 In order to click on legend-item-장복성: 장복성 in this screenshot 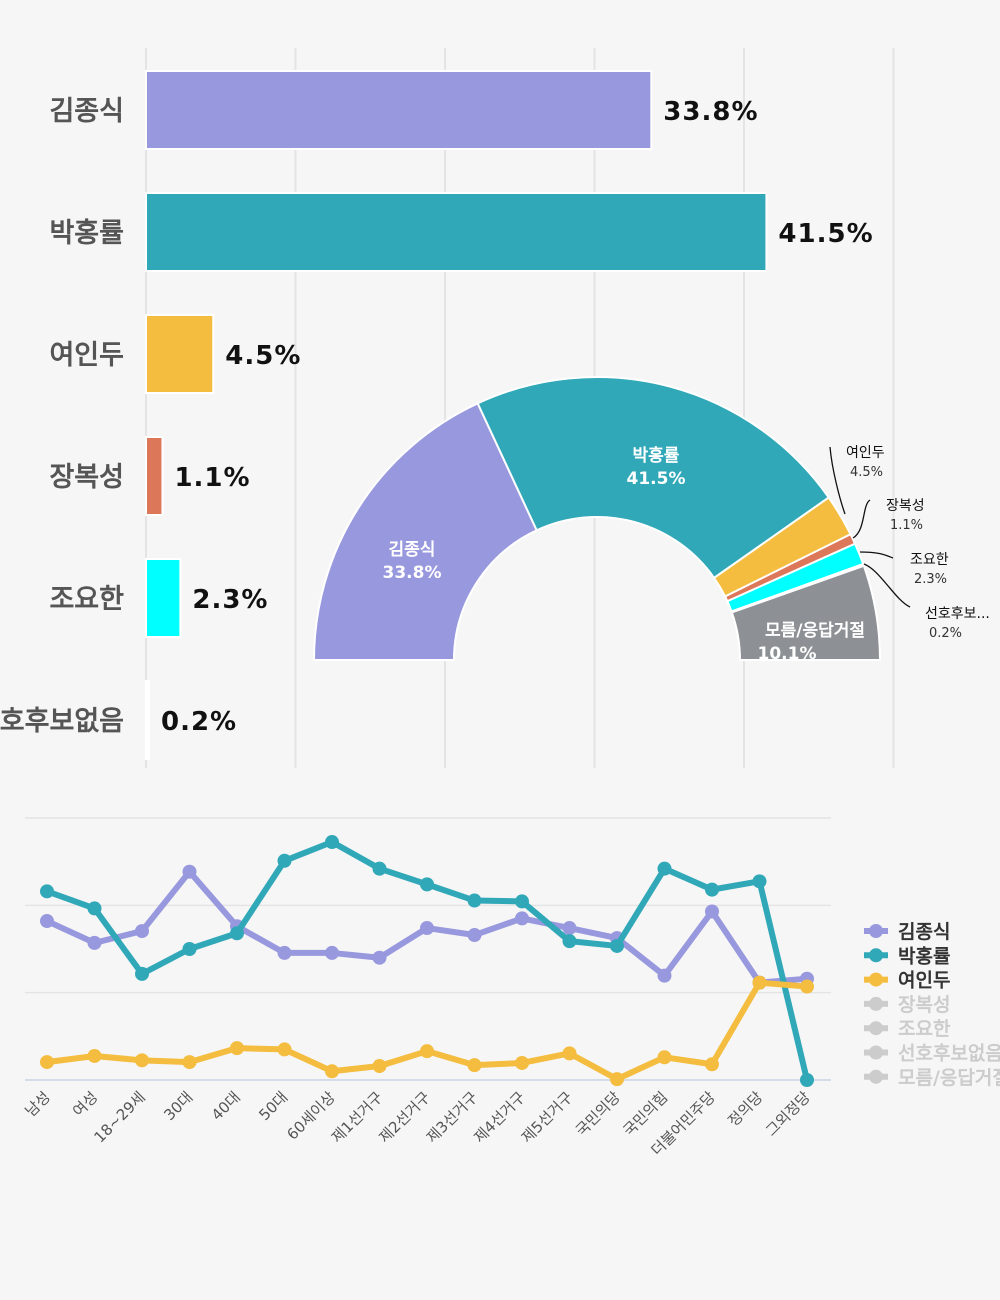, I will do `click(907, 1005)`.